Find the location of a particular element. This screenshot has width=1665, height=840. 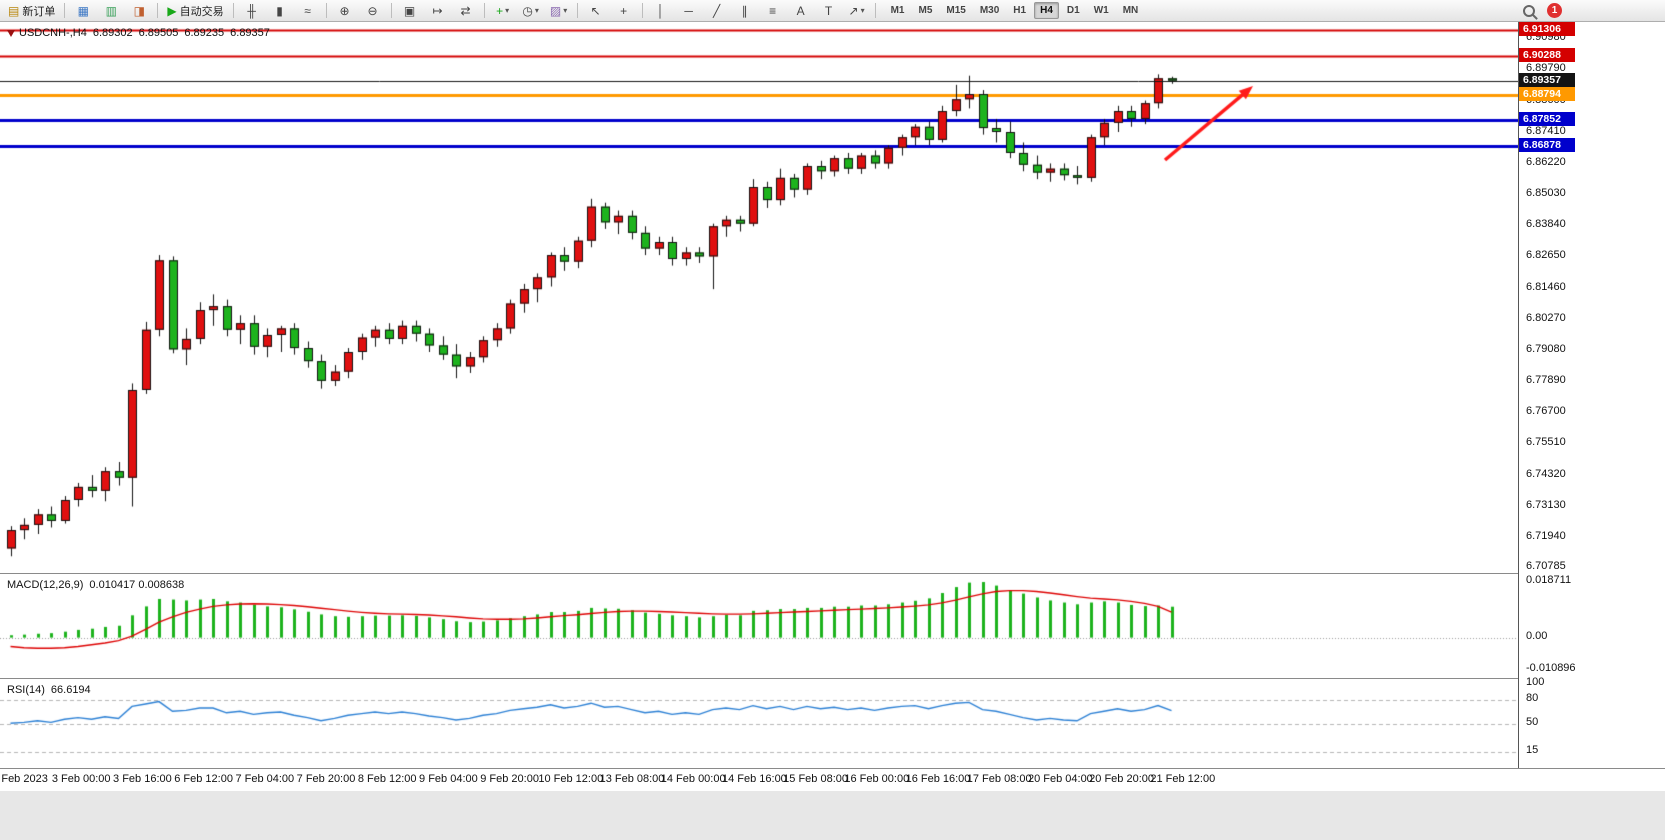

tile-windows-icon: ▣ is located at coordinates (409, 10).